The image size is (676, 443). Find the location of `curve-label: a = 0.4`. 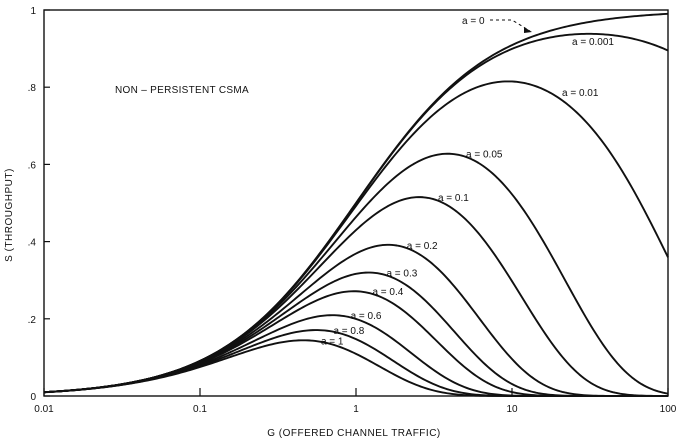

curve-label: a = 0.4 is located at coordinates (387, 292).